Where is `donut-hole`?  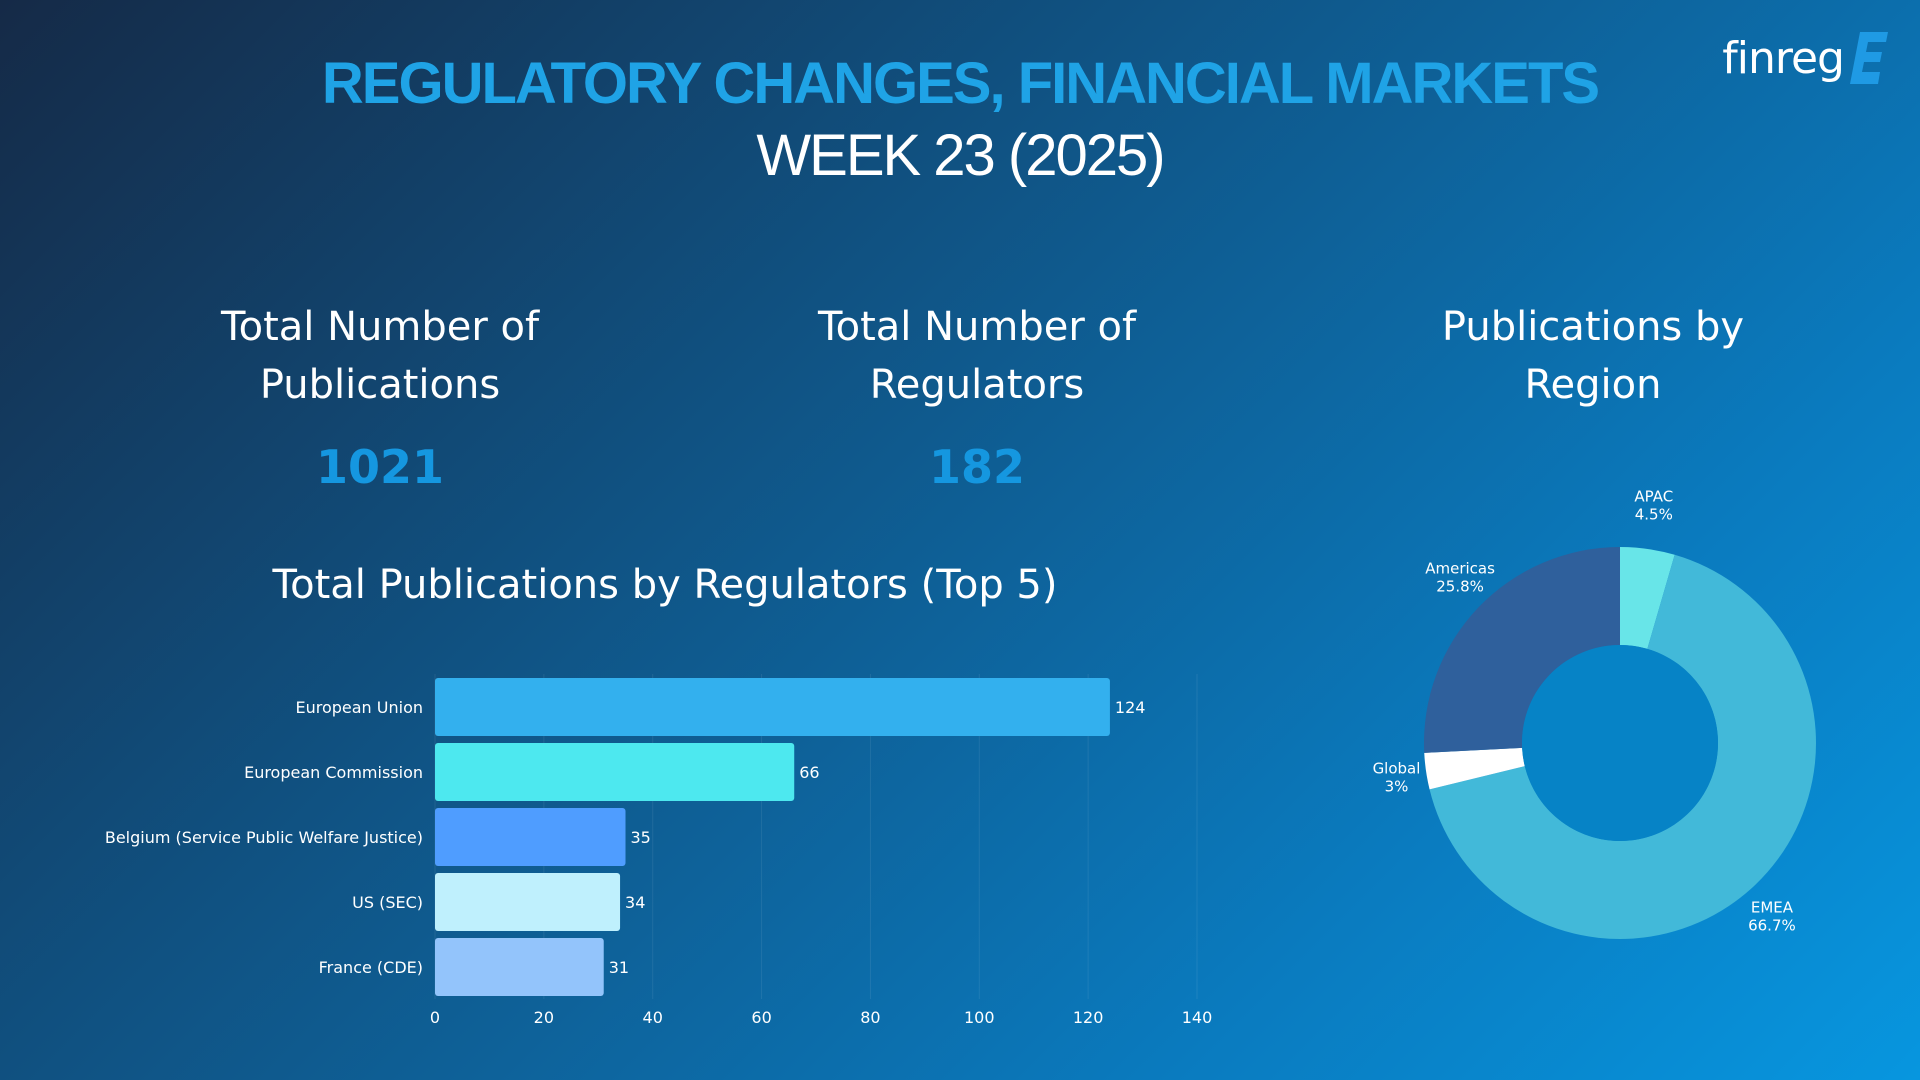 donut-hole is located at coordinates (1620, 743).